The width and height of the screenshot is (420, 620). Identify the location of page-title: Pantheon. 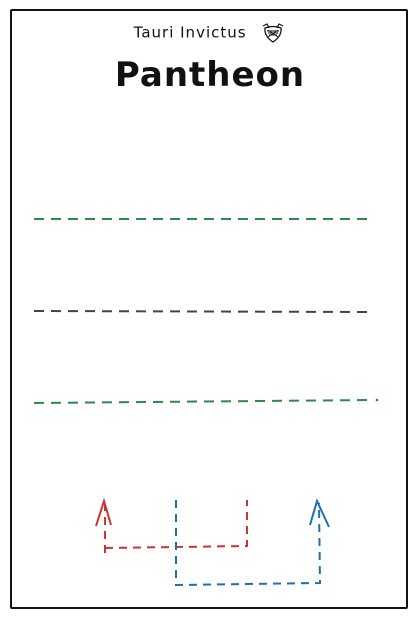
(210, 75).